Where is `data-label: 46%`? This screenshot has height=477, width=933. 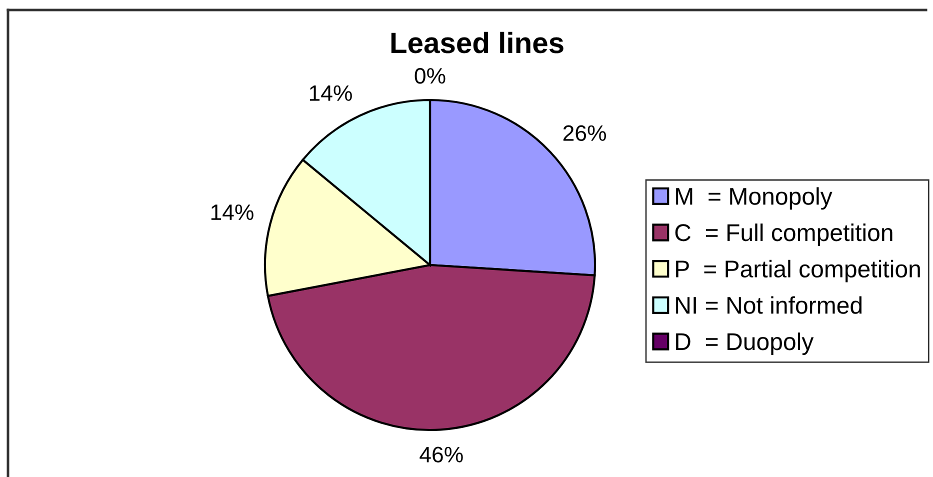 data-label: 46% is located at coordinates (441, 454).